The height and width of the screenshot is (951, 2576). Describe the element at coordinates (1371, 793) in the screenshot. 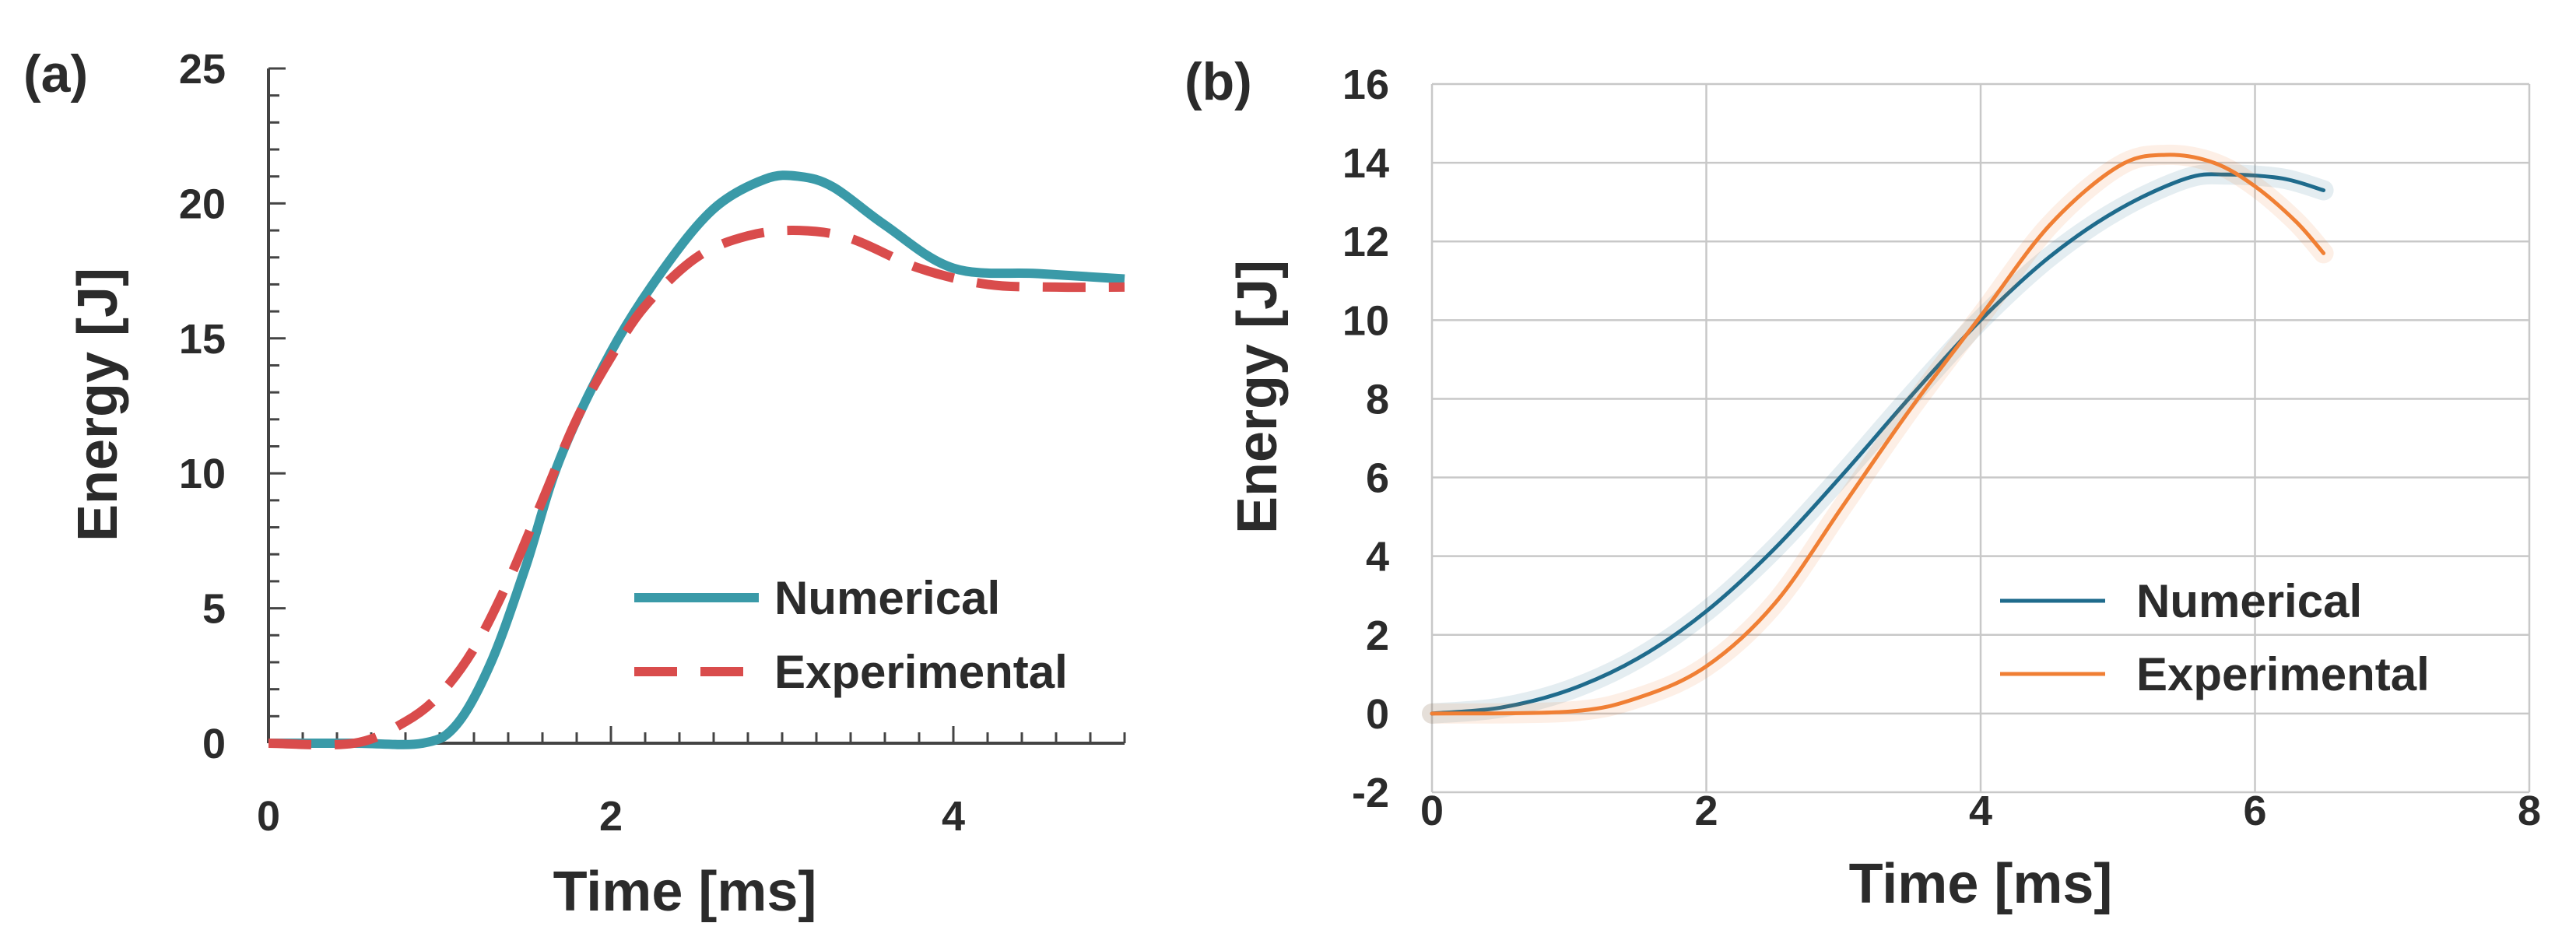

I see `y-tick-label: -2` at that location.